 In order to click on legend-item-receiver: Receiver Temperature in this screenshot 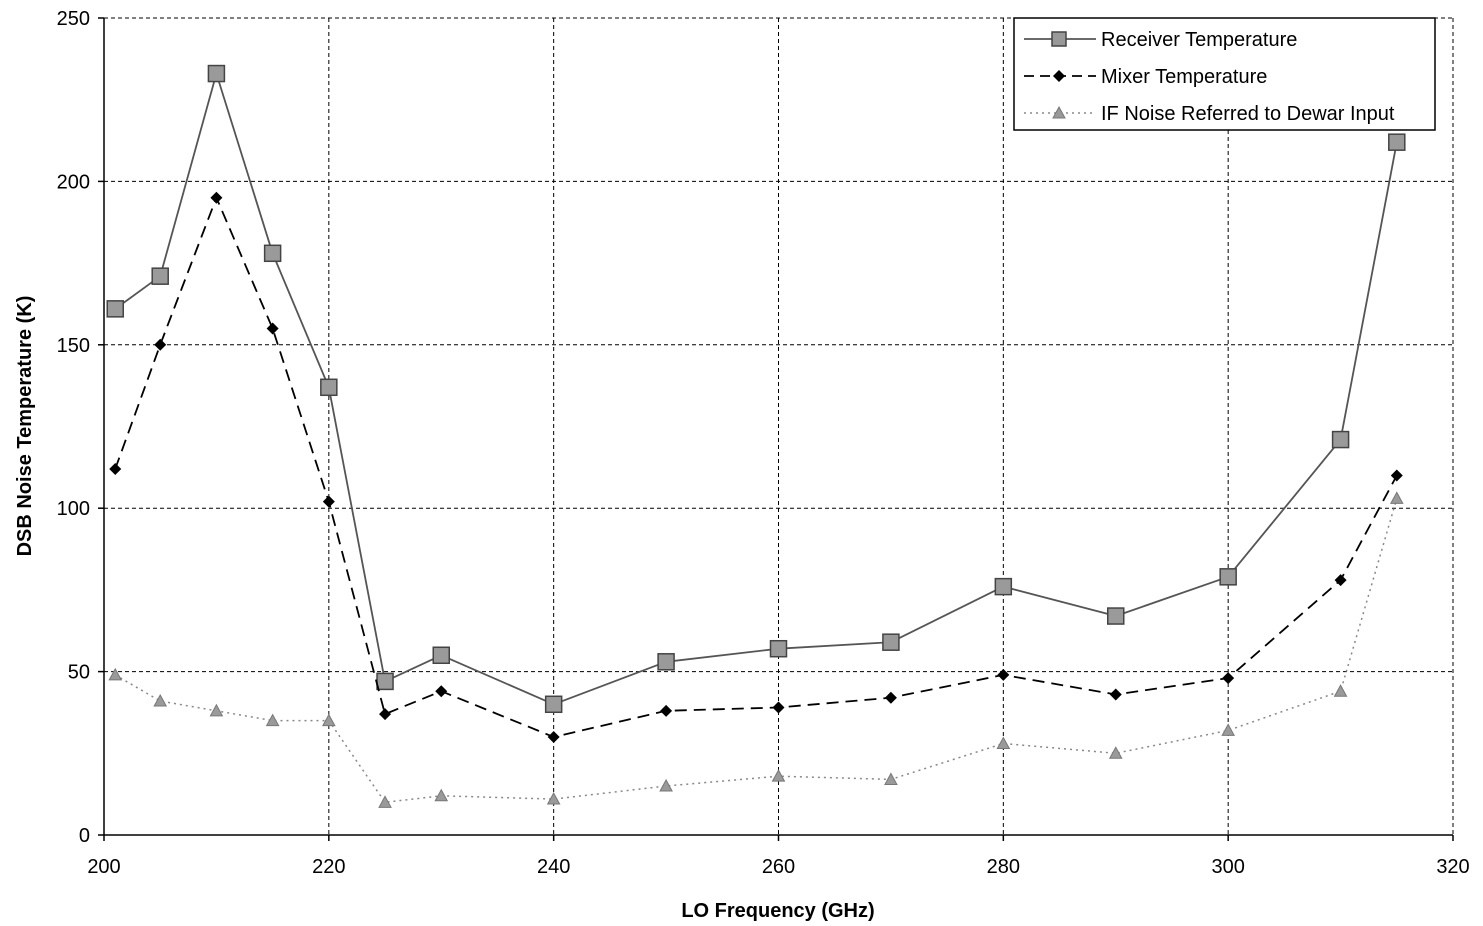, I will do `click(1160, 40)`.